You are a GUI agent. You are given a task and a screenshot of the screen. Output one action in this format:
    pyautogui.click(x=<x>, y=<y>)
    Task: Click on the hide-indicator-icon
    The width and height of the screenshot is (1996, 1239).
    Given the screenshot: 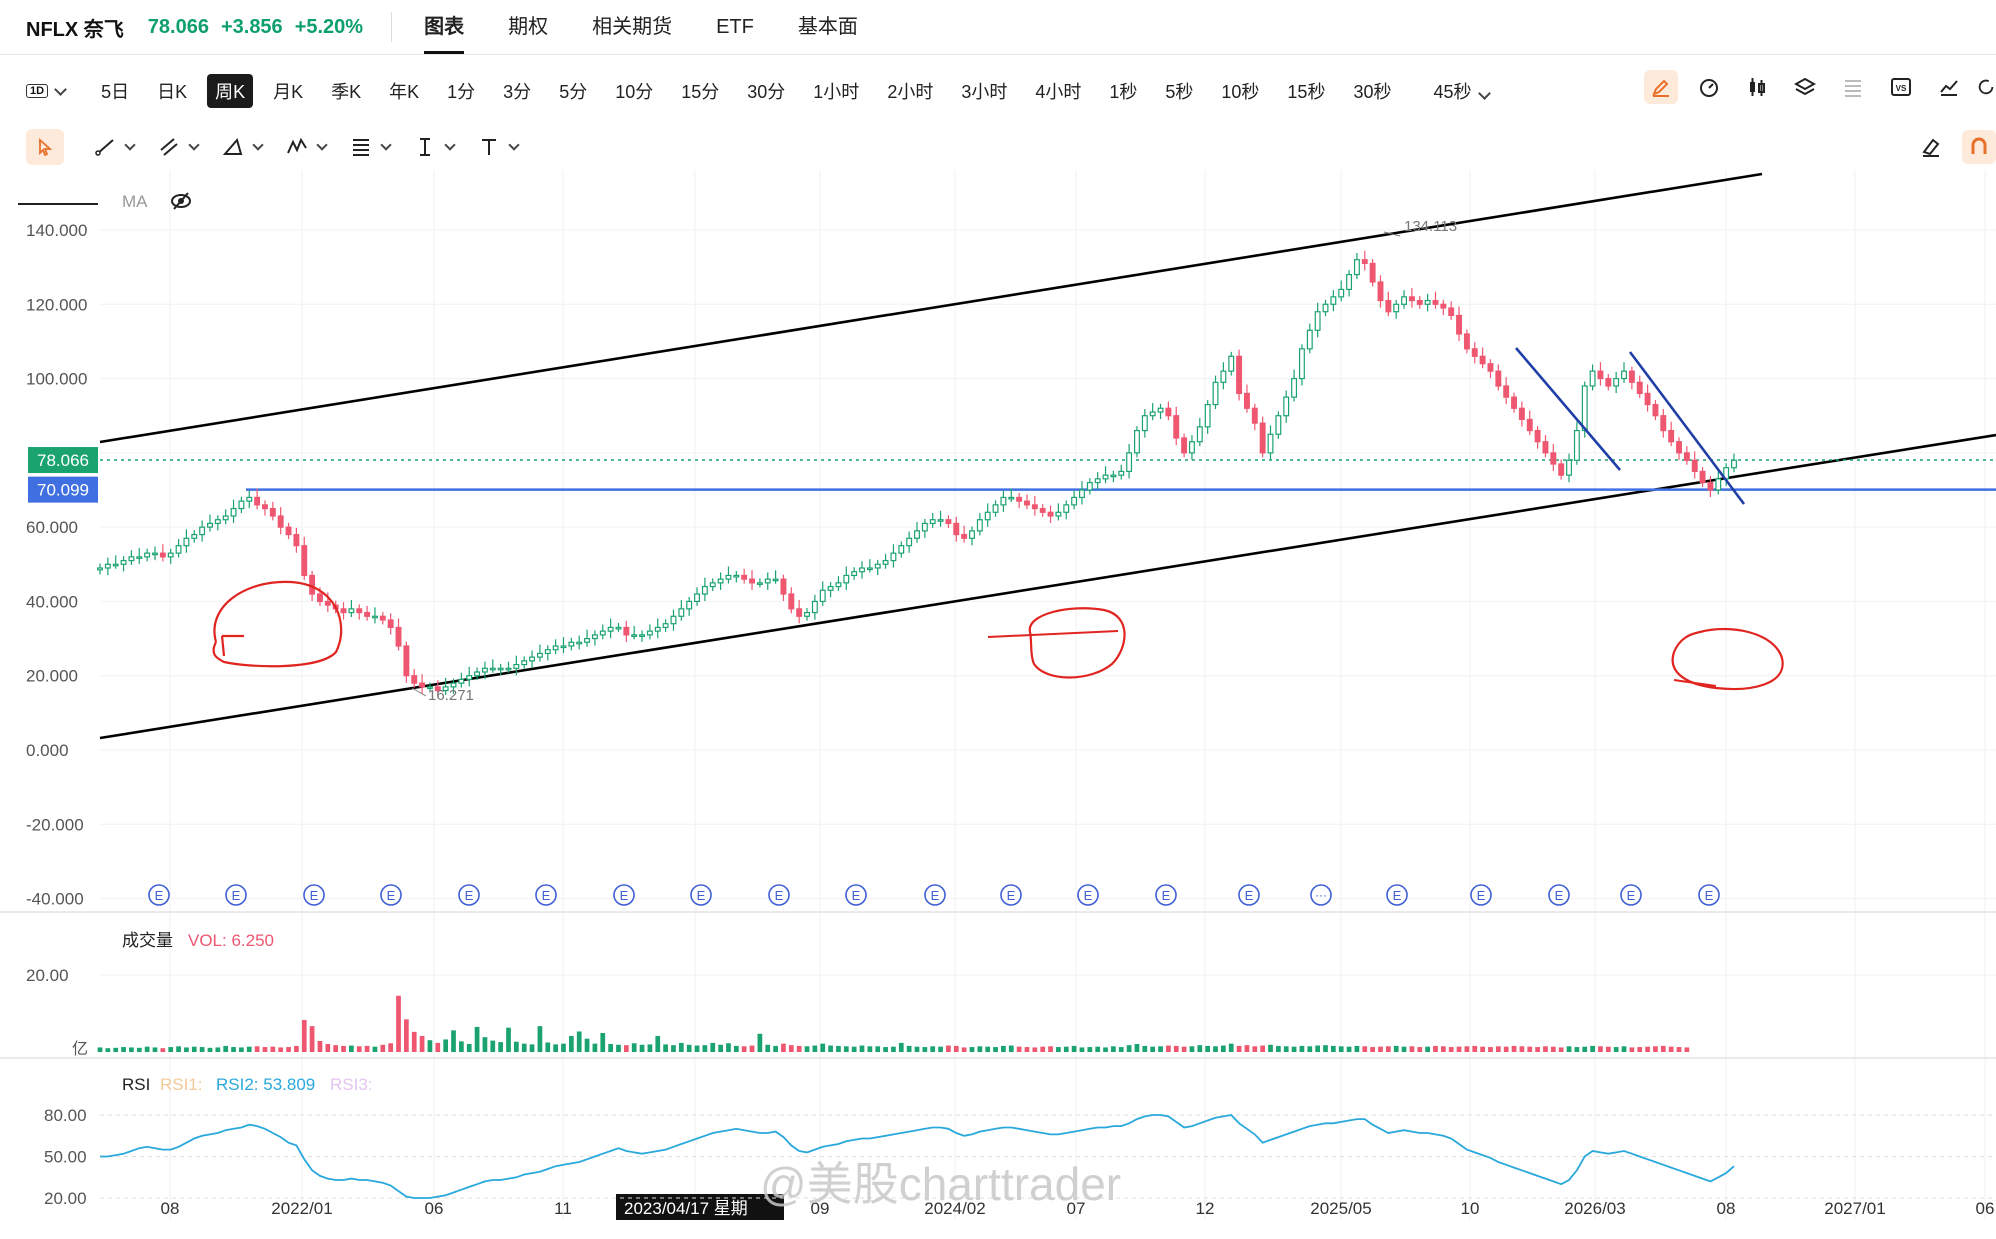 What is the action you would take?
    pyautogui.click(x=181, y=201)
    